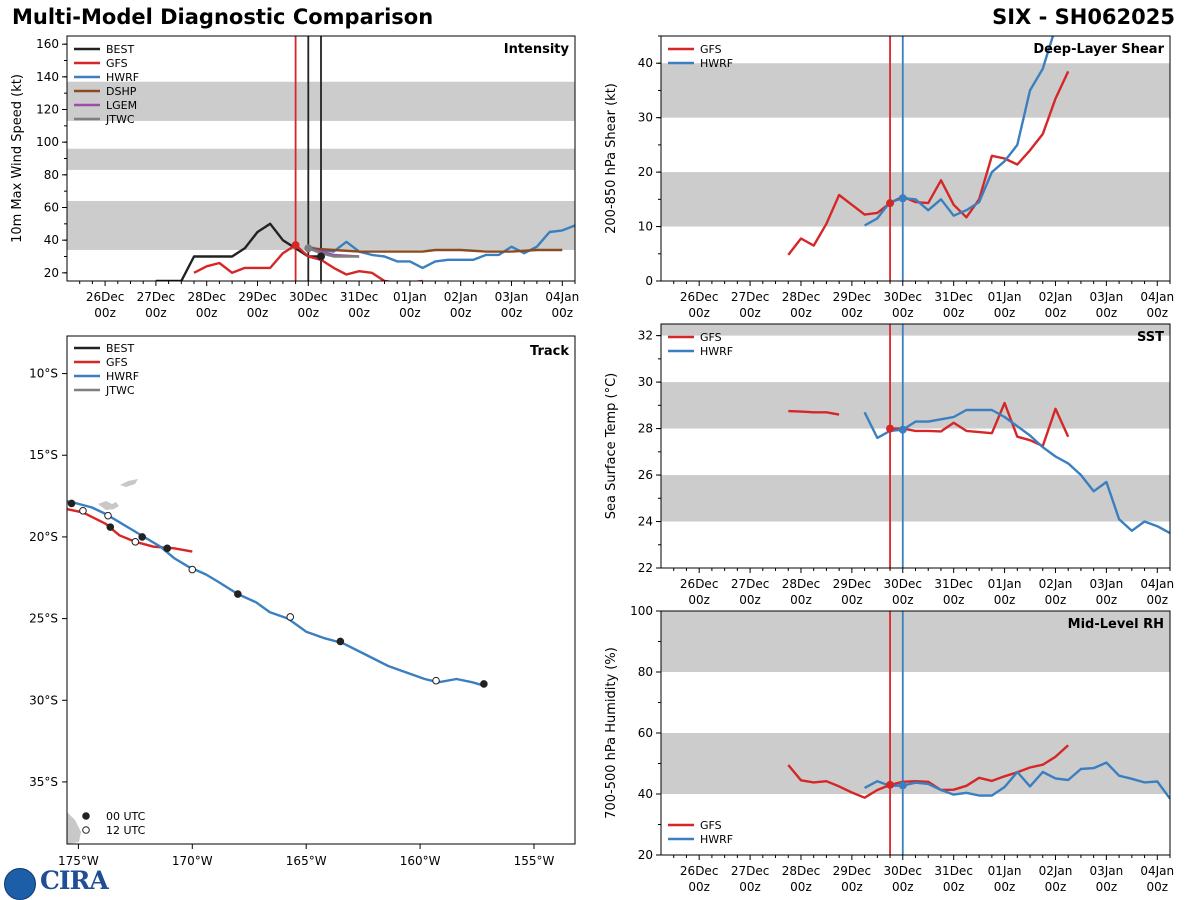 The image size is (1200, 900). I want to click on series-line-dshp, so click(435, 250).